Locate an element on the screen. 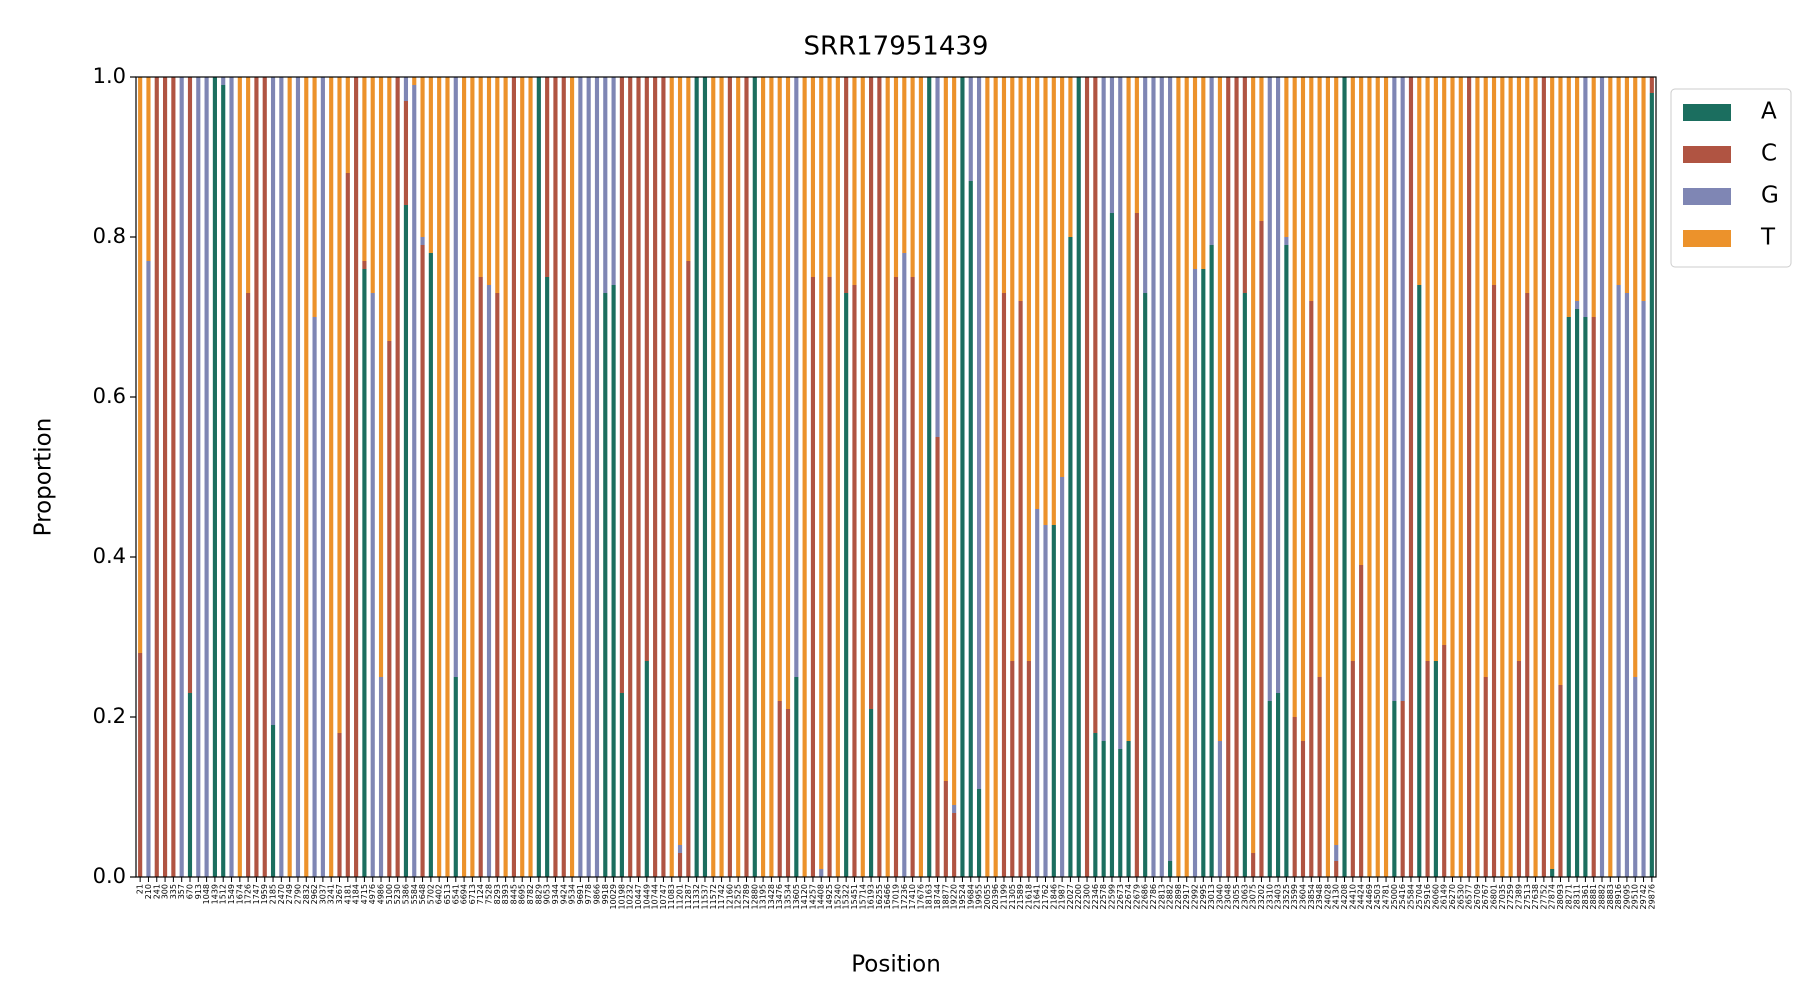 The height and width of the screenshot is (1000, 1800). x-tick-label: 5584 is located at coordinates (414, 894).